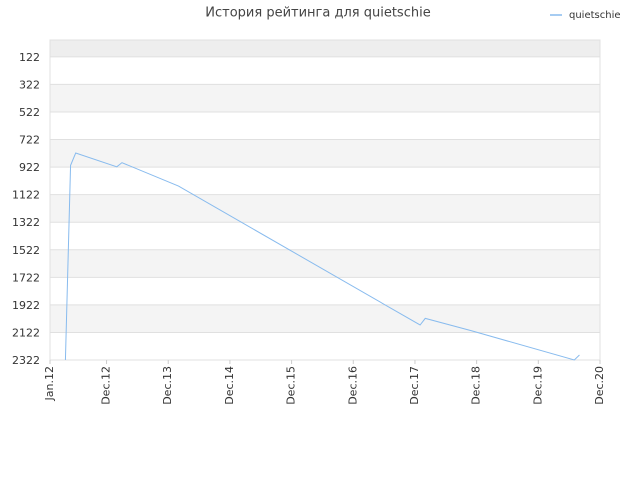  What do you see at coordinates (352, 385) in the screenshot?
I see `x-tick-label: Dec.16` at bounding box center [352, 385].